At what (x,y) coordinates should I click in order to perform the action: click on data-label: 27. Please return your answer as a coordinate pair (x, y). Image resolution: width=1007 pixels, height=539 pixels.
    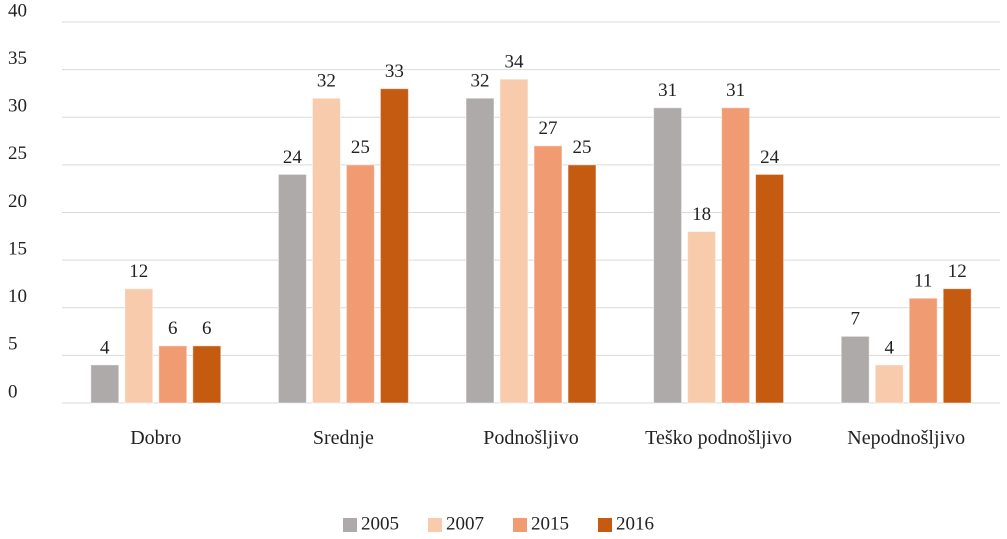
    Looking at the image, I should click on (548, 128).